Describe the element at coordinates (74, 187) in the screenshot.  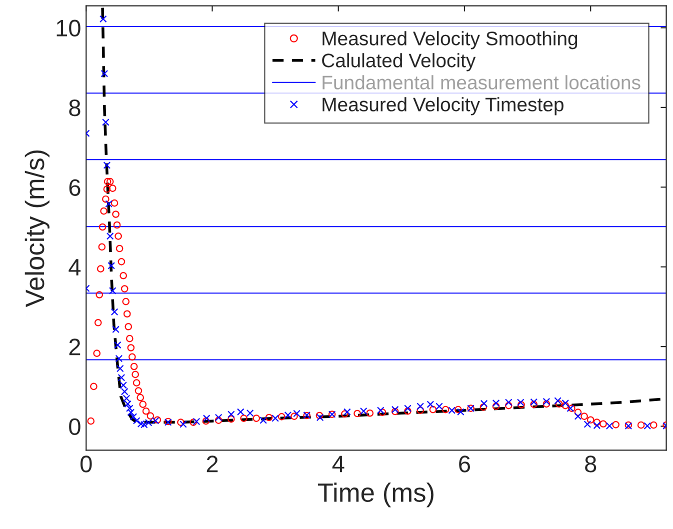
I see `y-tick-label: 6` at that location.